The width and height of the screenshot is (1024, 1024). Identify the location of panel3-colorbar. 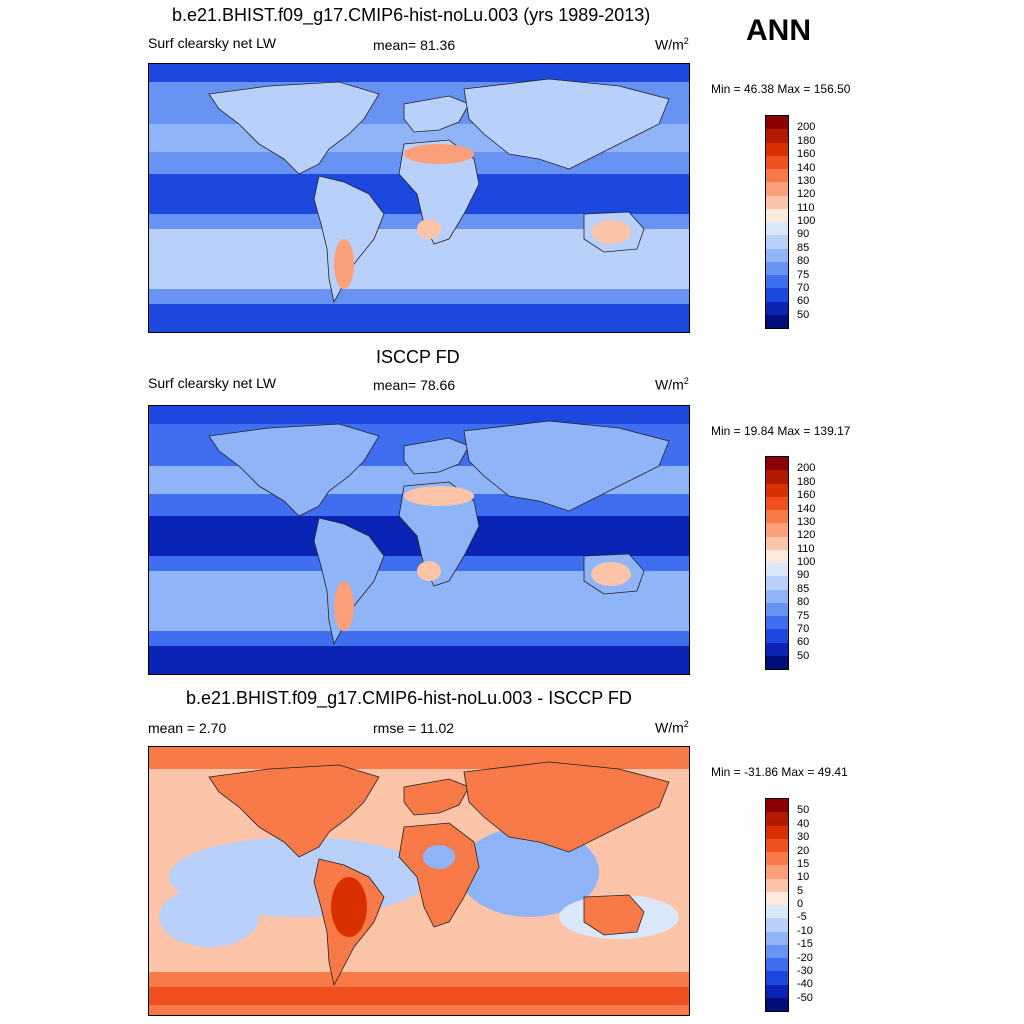
(777, 905).